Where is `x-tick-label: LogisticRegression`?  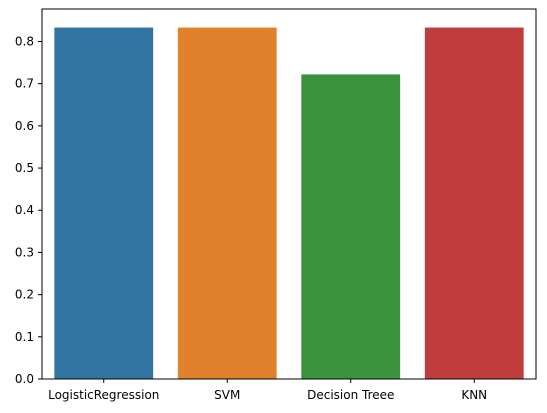 x-tick-label: LogisticRegression is located at coordinates (103, 395).